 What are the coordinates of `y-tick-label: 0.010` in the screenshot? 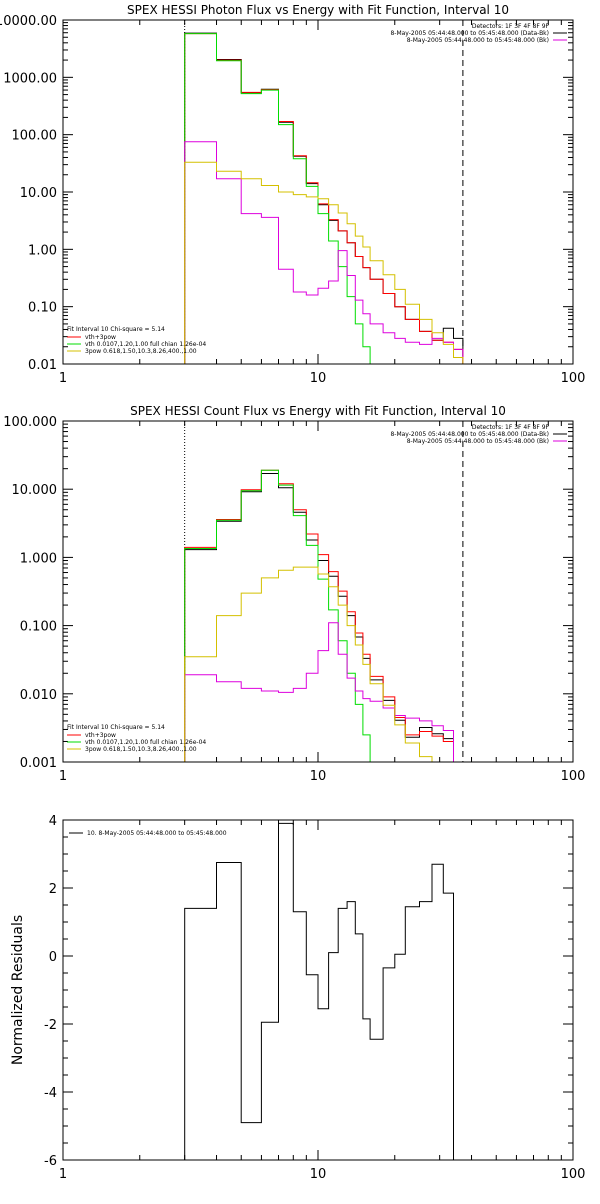 It's located at (38, 695).